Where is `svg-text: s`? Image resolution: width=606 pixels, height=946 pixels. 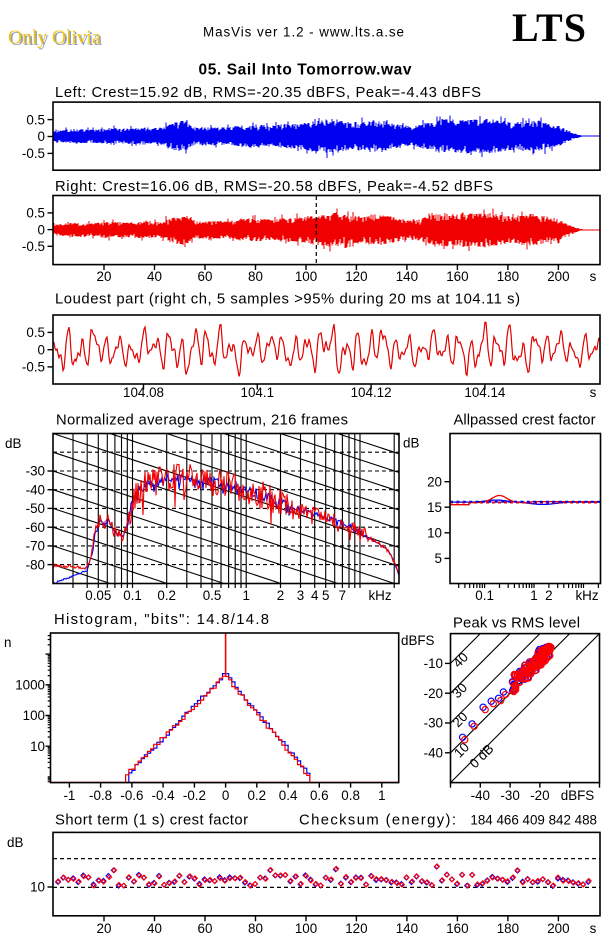
svg-text: s is located at coordinates (593, 392).